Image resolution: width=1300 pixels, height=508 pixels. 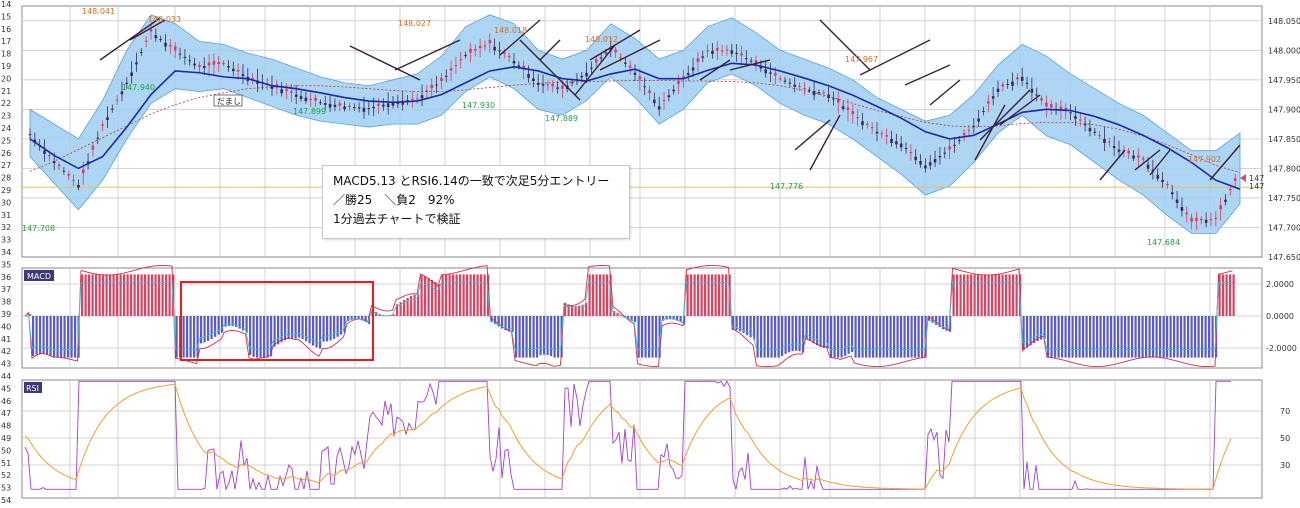 What do you see at coordinates (1281, 348) in the screenshot?
I see `macd-y-tick: -2.0000` at bounding box center [1281, 348].